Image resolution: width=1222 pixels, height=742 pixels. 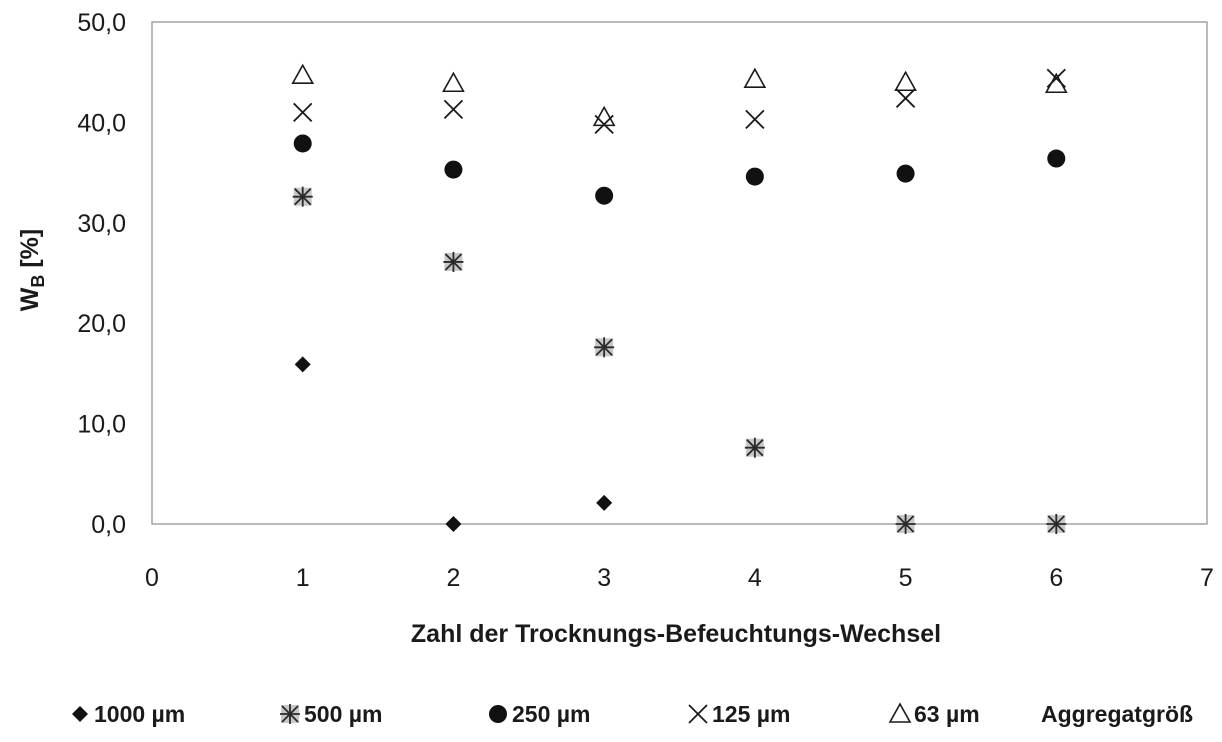 What do you see at coordinates (343, 714) in the screenshot?
I see `legend-label: 500 µm` at bounding box center [343, 714].